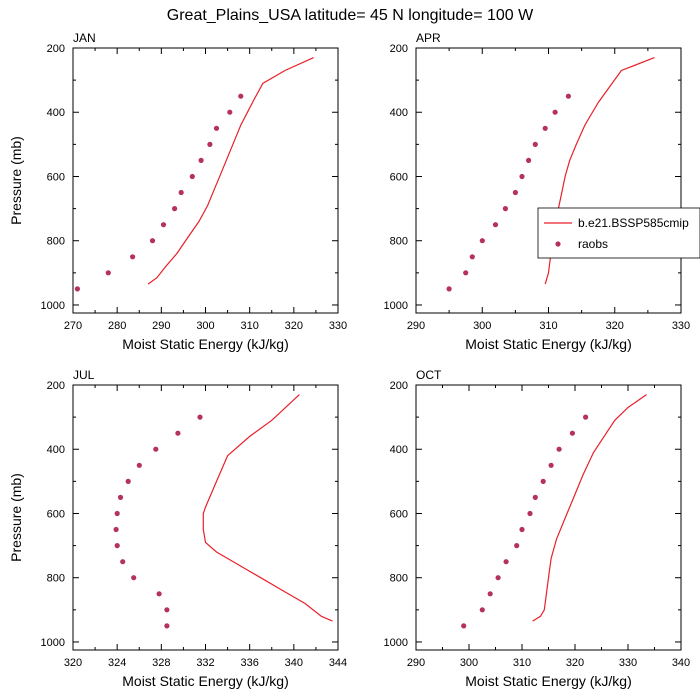  What do you see at coordinates (84, 375) in the screenshot?
I see `panel-title: JUL` at bounding box center [84, 375].